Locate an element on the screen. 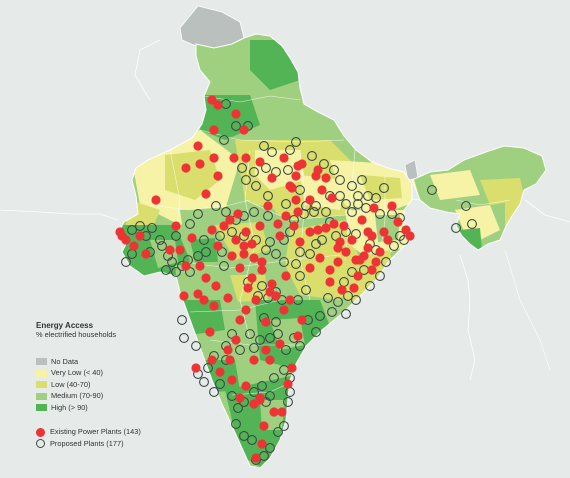 Image resolution: width=570 pixels, height=478 pixels. legend-swatch-very-low is located at coordinates (41, 373).